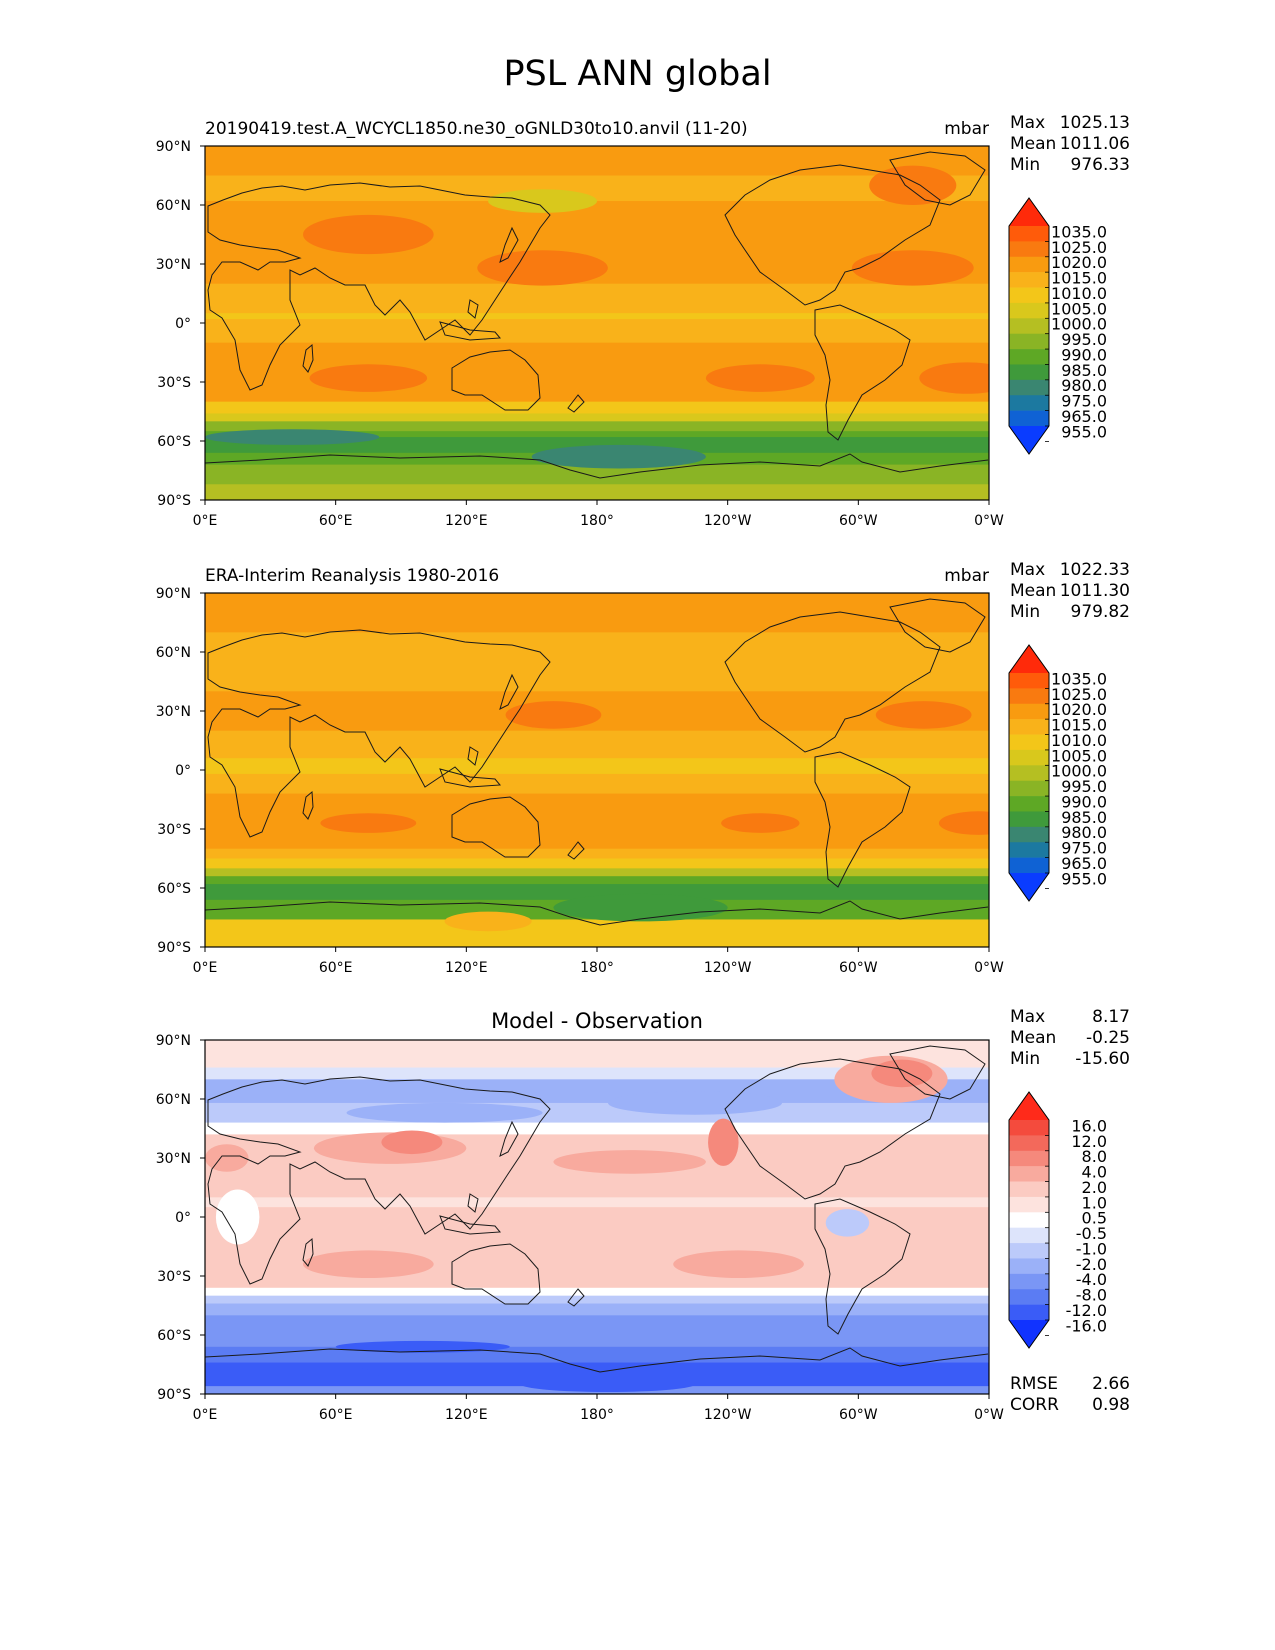  I want to click on colorbar-level-label: -8.0, so click(1091, 1295).